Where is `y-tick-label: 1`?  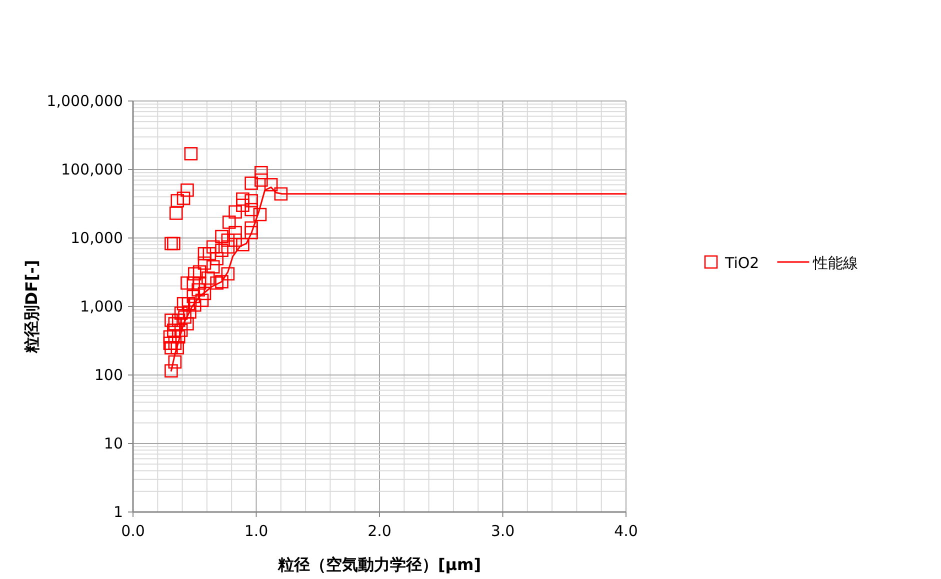
y-tick-label: 1 is located at coordinates (118, 512).